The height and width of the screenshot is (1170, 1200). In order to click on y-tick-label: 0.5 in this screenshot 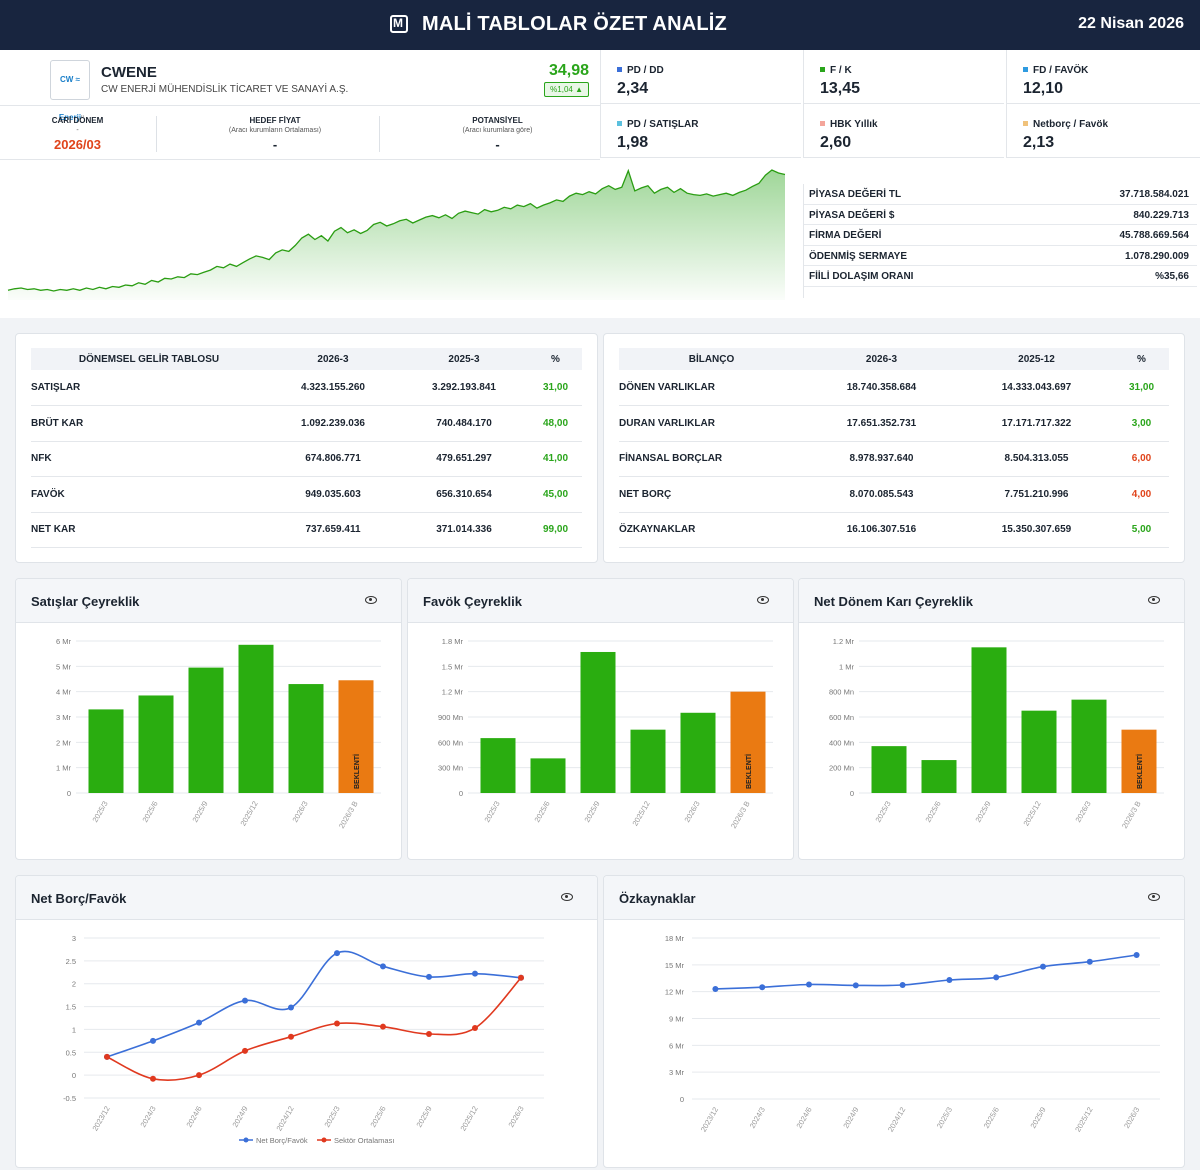, I will do `click(71, 1052)`.